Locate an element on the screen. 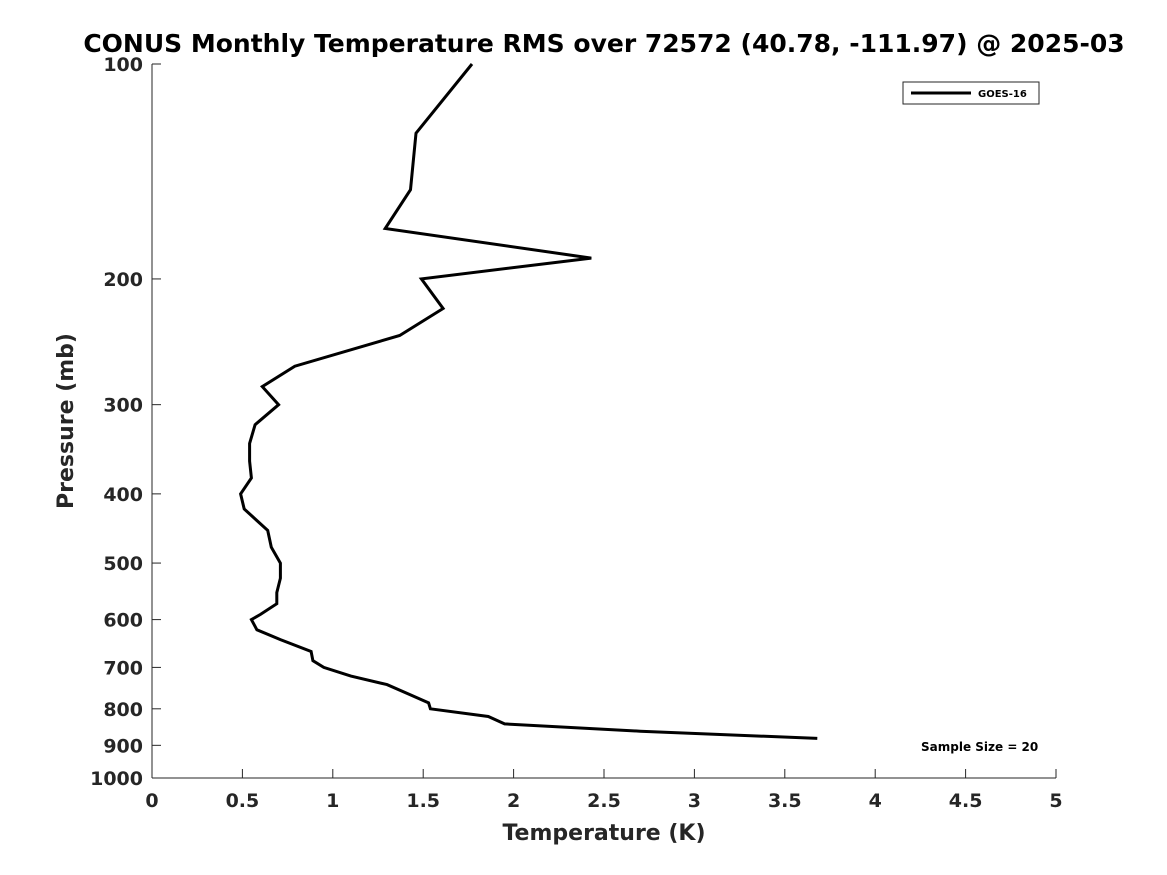 This screenshot has width=1167, height=875. y-tick-label: 1000 is located at coordinates (116, 779).